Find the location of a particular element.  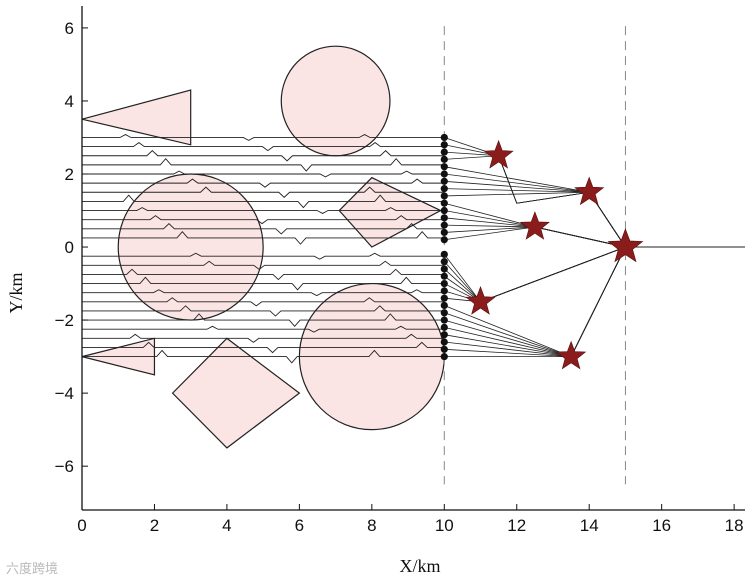

x-tick-label: 16 is located at coordinates (661, 525).